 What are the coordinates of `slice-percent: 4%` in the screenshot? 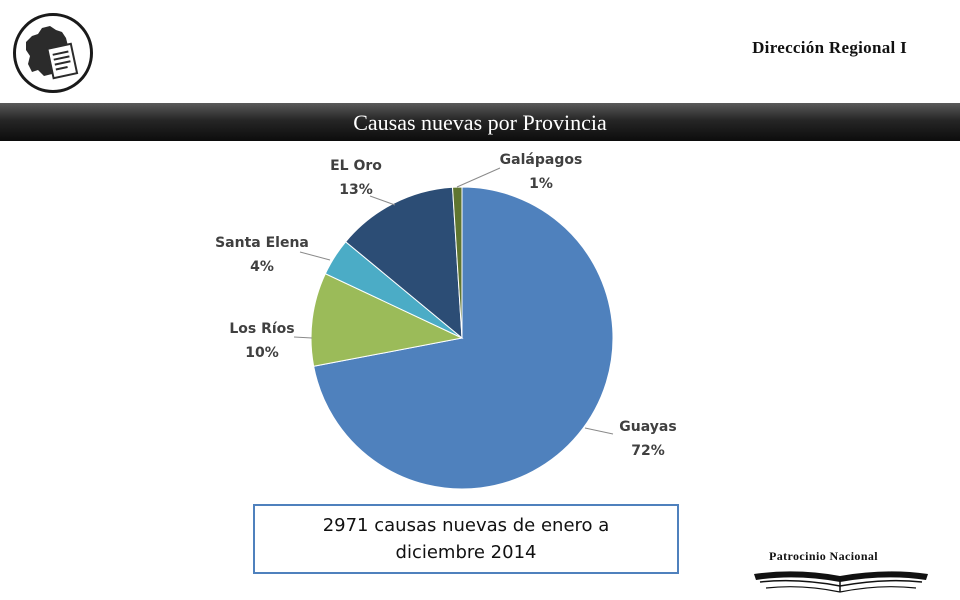 It's located at (262, 267).